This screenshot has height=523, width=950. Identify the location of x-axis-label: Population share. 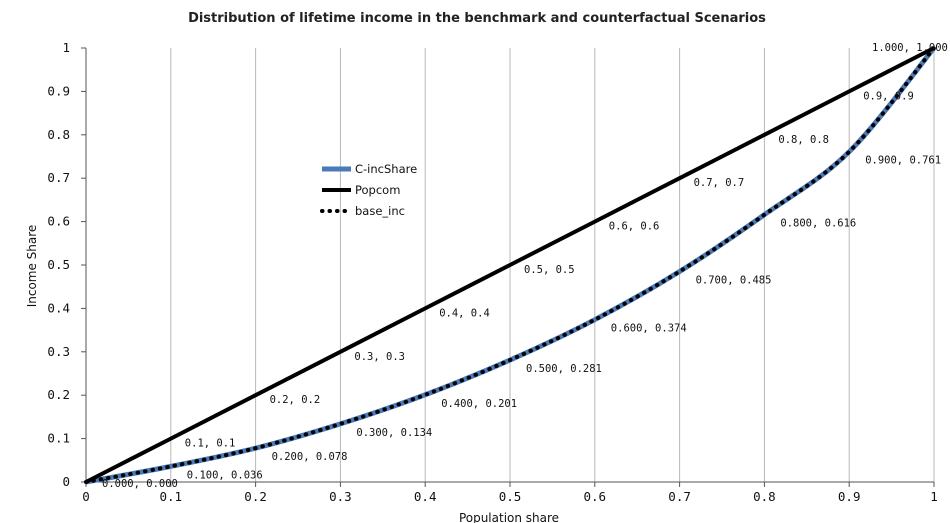
(509, 517).